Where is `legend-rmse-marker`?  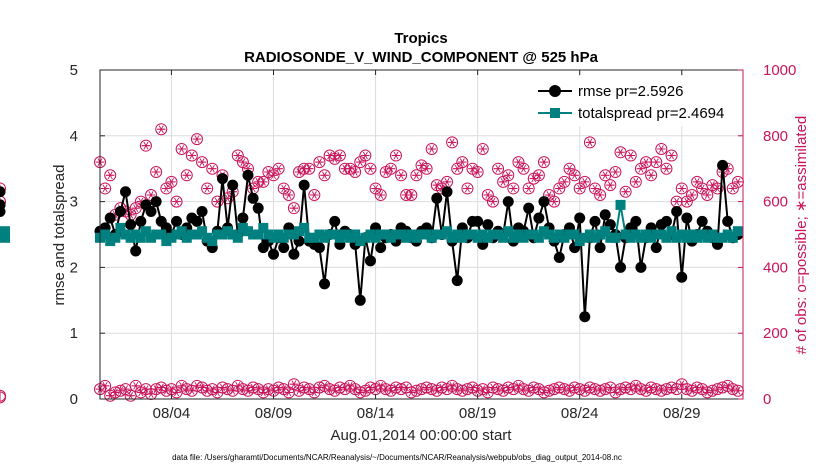
legend-rmse-marker is located at coordinates (555, 91).